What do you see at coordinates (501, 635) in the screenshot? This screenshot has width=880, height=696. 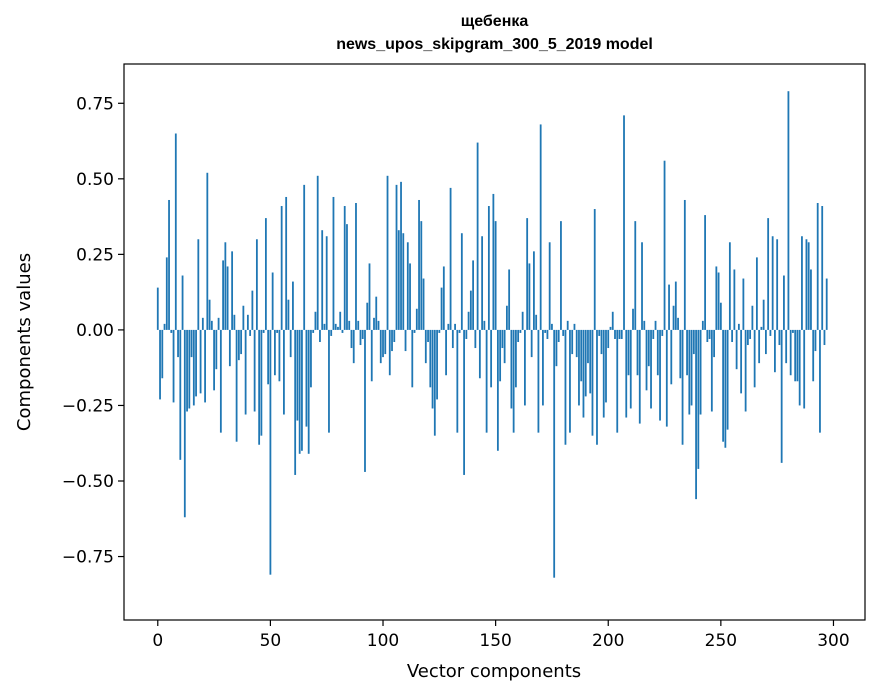 I see `x-axis-ticks: 0 50 100 150 200 250 300` at bounding box center [501, 635].